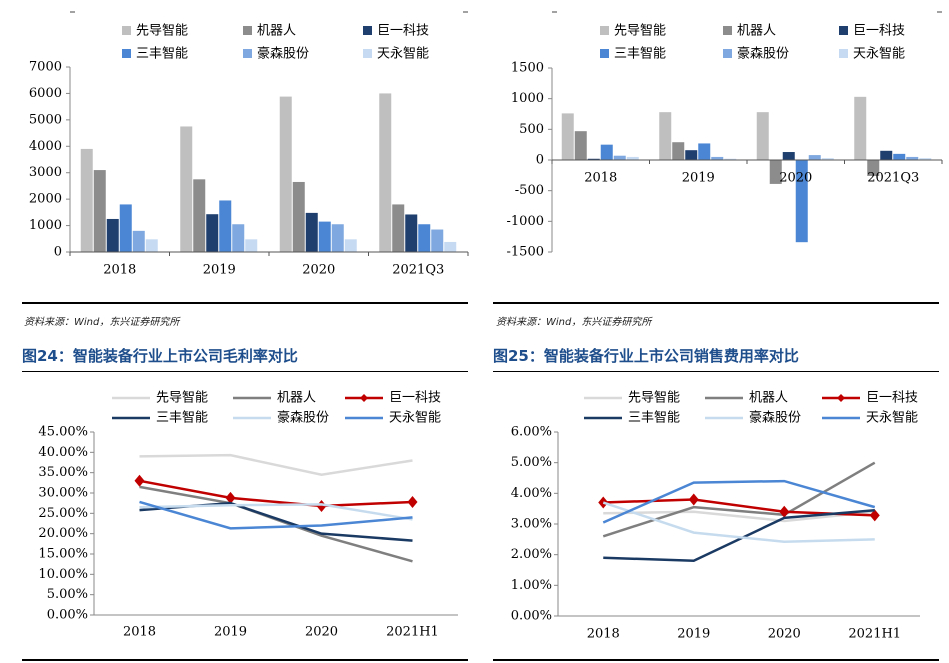 The image size is (949, 663). Describe the element at coordinates (58, 252) in the screenshot. I see `y-tick-label: 0` at that location.